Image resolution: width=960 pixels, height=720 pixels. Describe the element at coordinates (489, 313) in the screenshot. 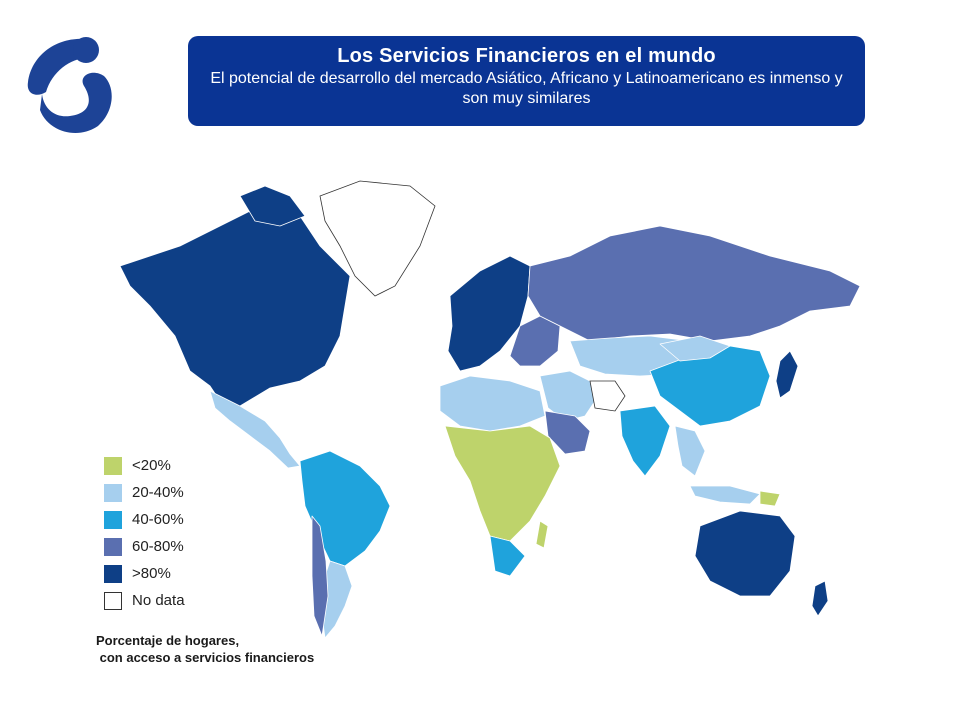

I see `region-europe-west` at that location.